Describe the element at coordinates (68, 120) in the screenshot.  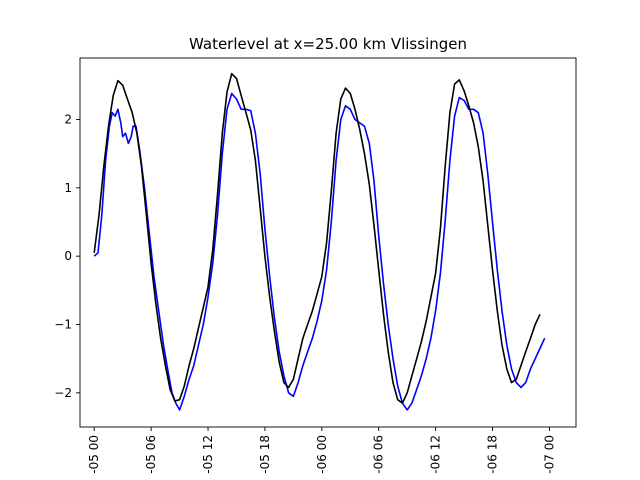
I see `y-tick-label: 2` at that location.